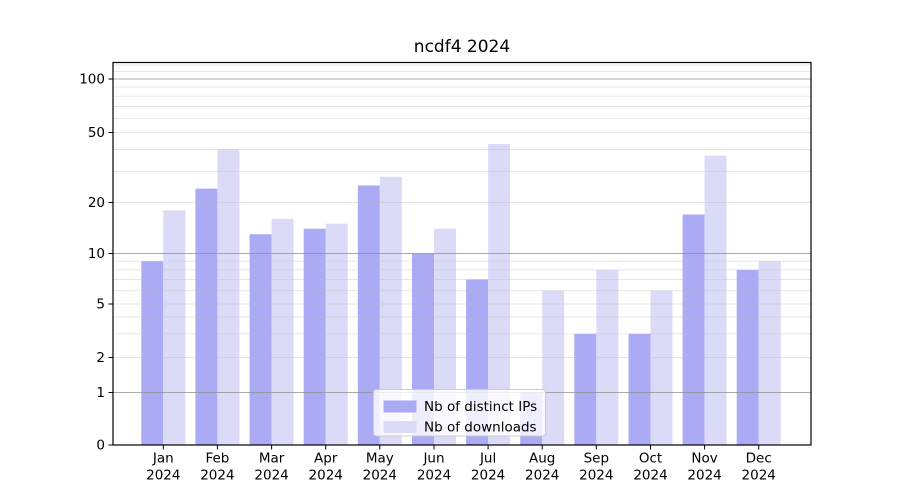  Describe the element at coordinates (96, 254) in the screenshot. I see `y-tick-label-10: 10` at that location.